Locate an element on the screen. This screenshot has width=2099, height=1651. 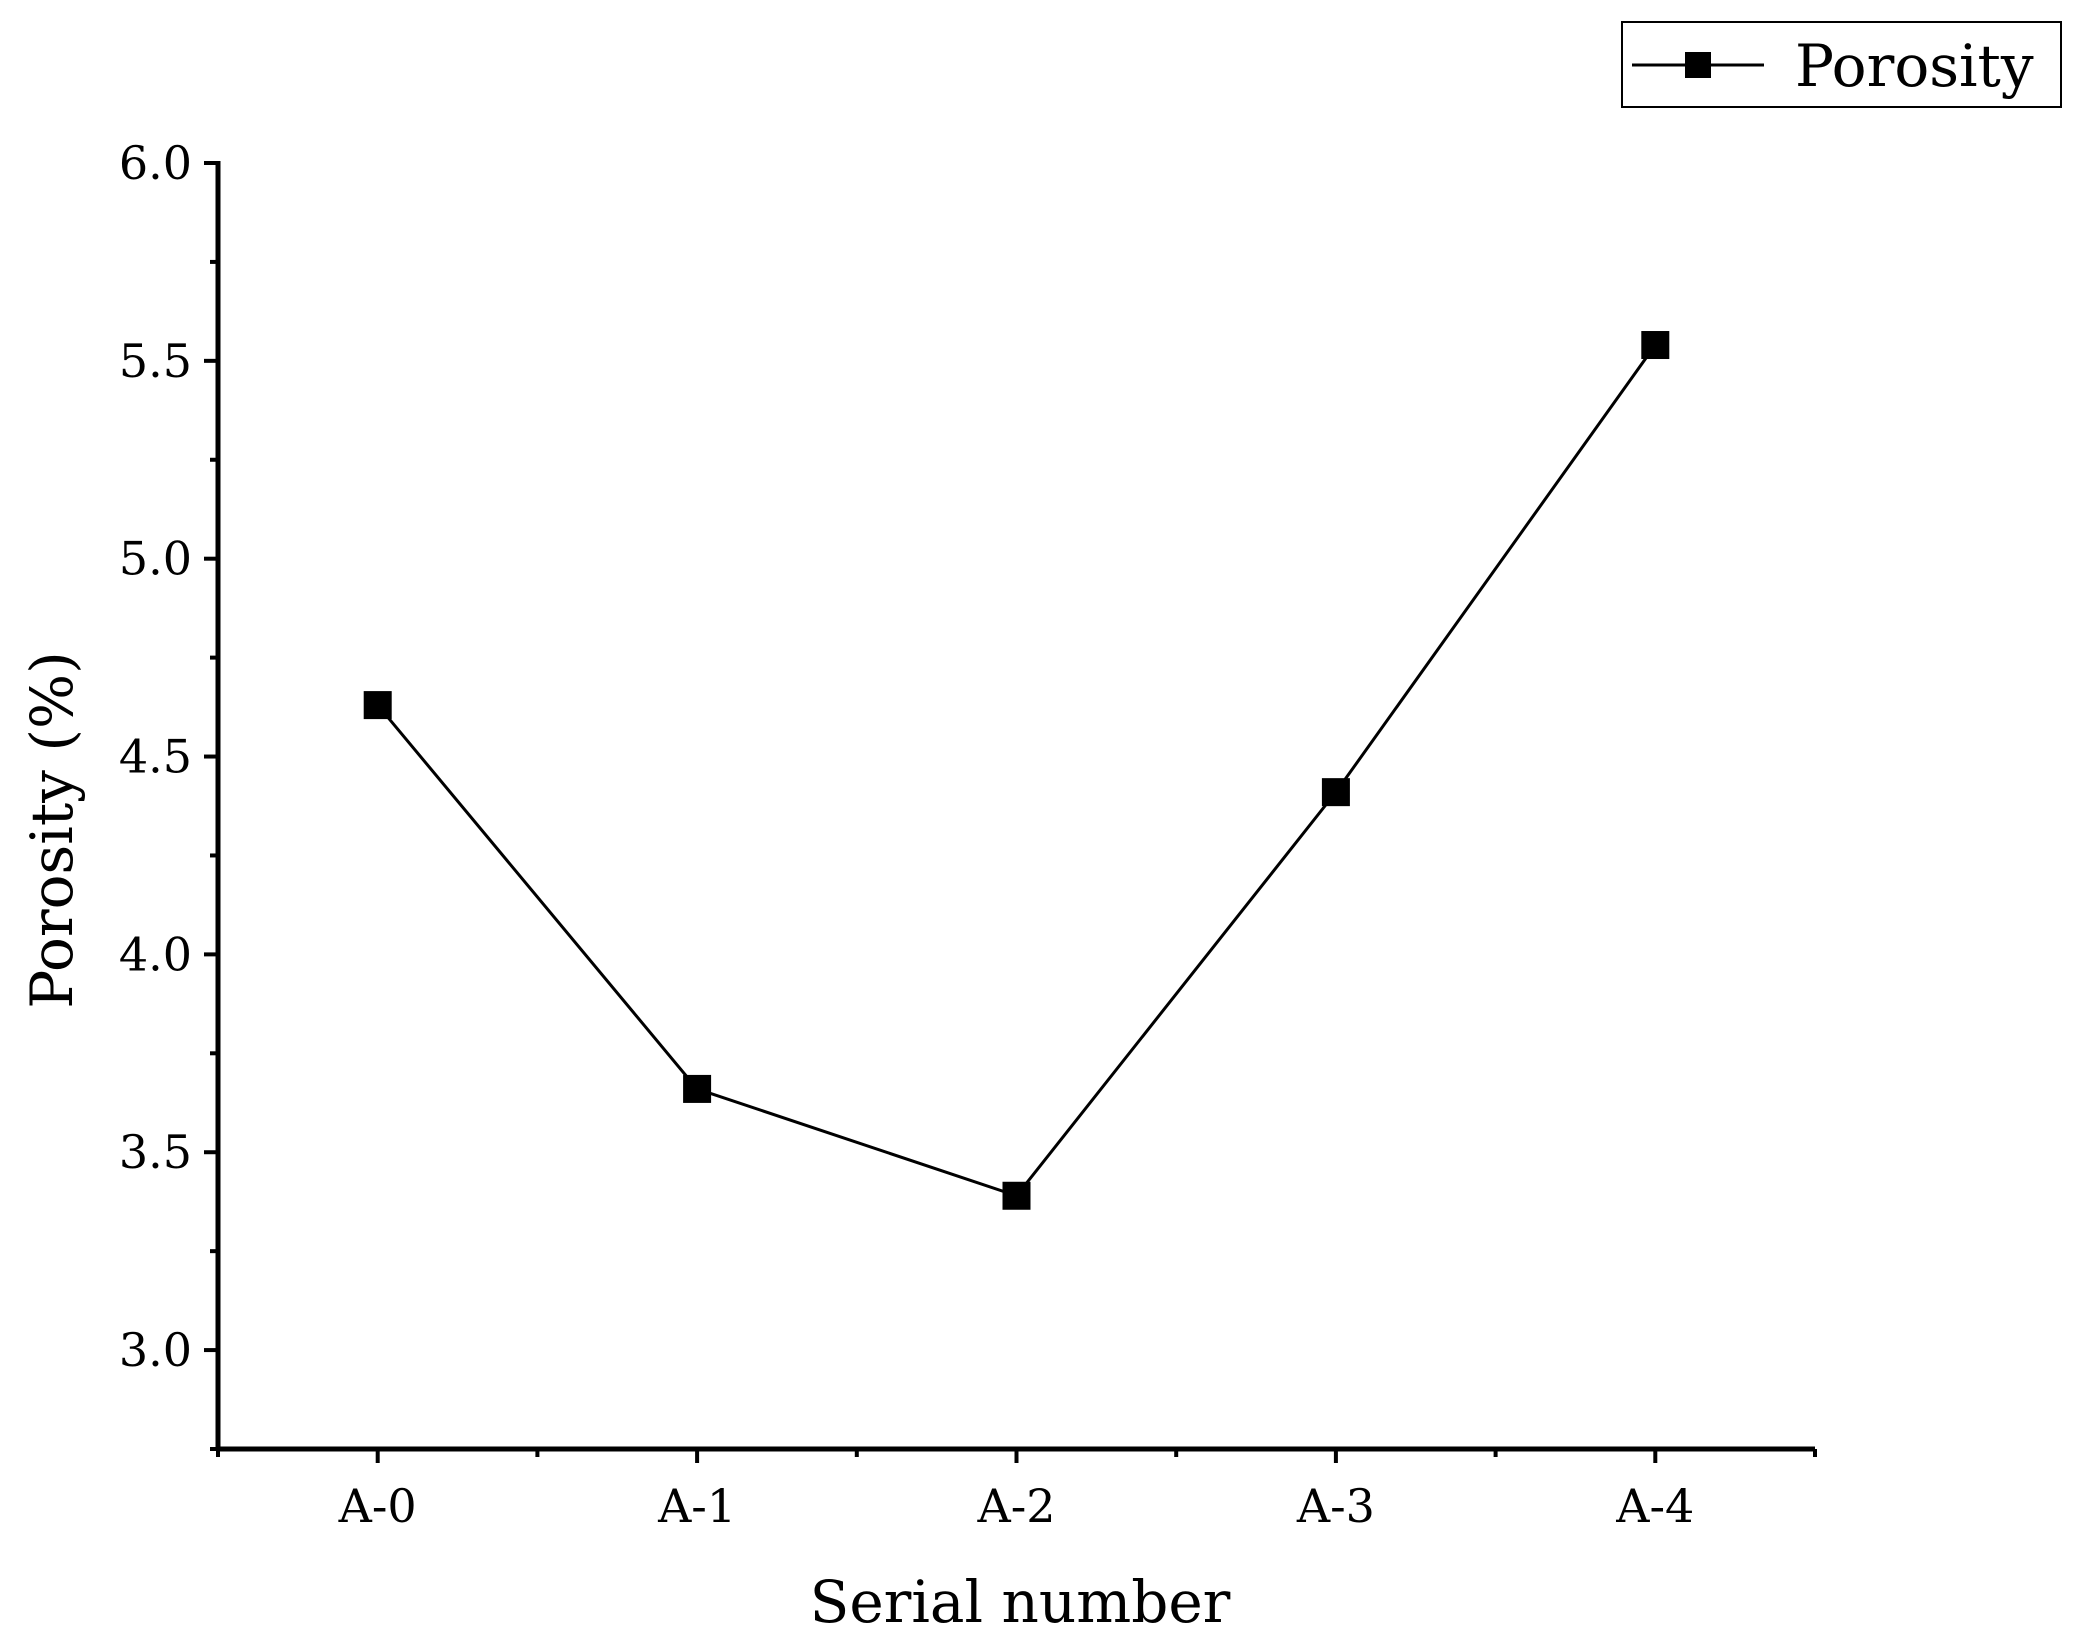
x-axis-title: Serial number is located at coordinates (1020, 1602).